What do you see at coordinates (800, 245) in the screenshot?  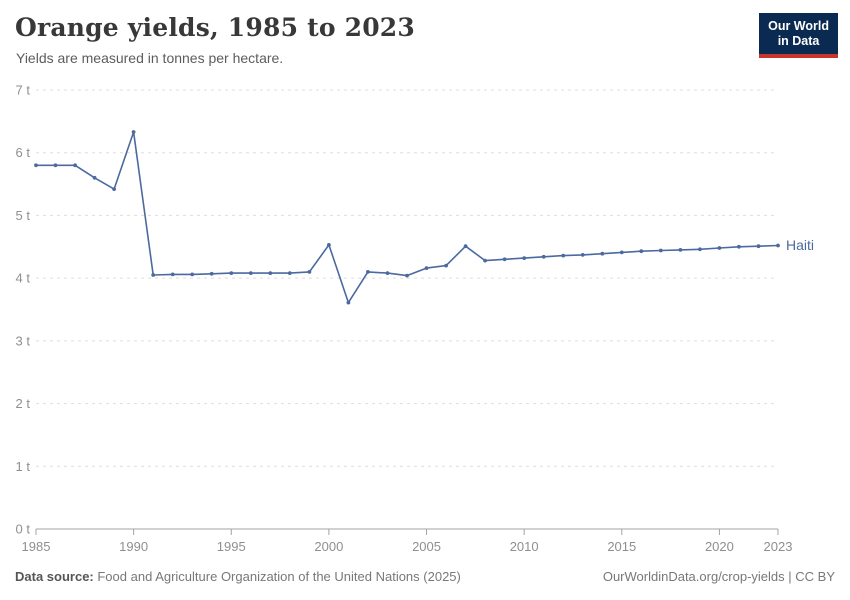 I see `series-end-label: Haiti` at bounding box center [800, 245].